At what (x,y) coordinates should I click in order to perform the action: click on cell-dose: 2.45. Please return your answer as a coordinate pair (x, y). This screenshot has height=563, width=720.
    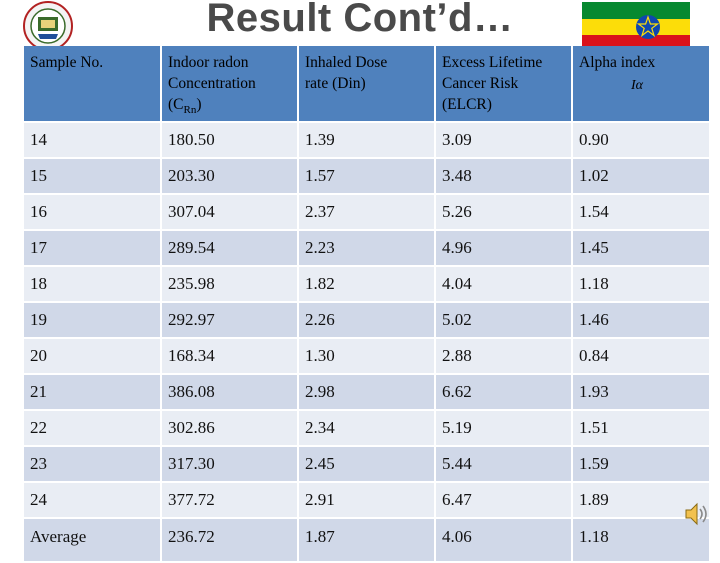
    Looking at the image, I should click on (367, 464).